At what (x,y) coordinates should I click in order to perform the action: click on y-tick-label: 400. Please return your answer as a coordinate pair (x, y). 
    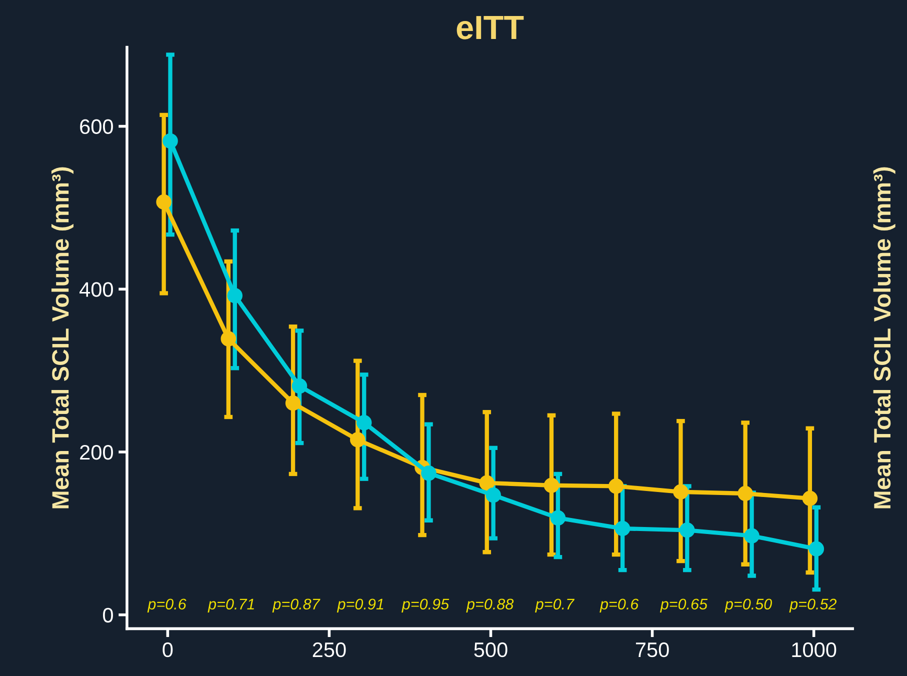
    Looking at the image, I should click on (96, 289).